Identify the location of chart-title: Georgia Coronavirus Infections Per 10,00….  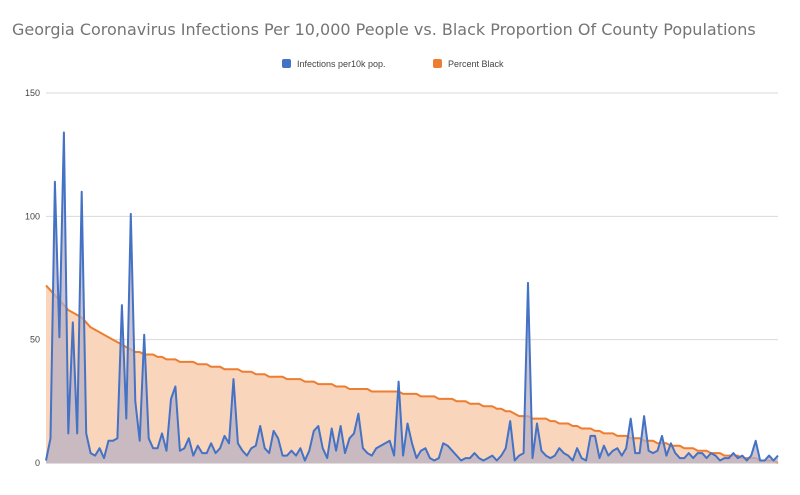
(384, 29).